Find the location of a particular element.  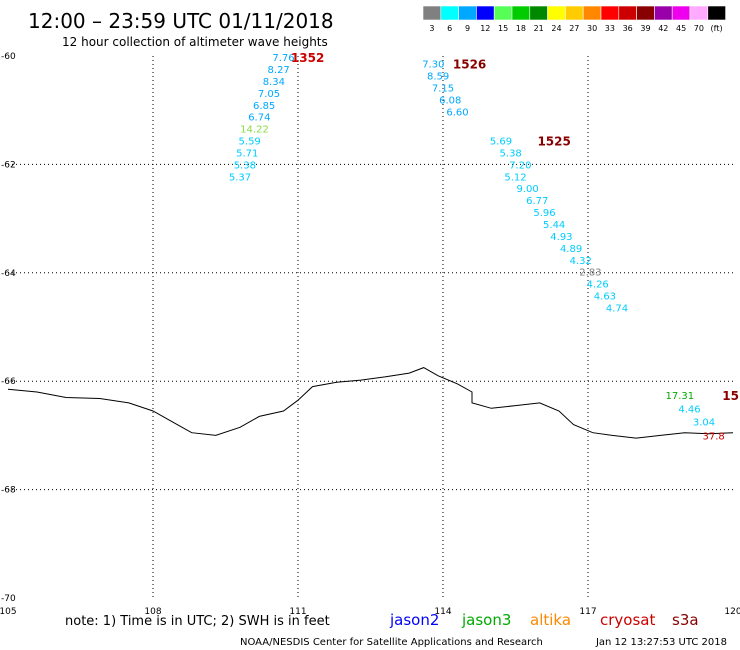

wave-height-label: 8.34 is located at coordinates (274, 82).